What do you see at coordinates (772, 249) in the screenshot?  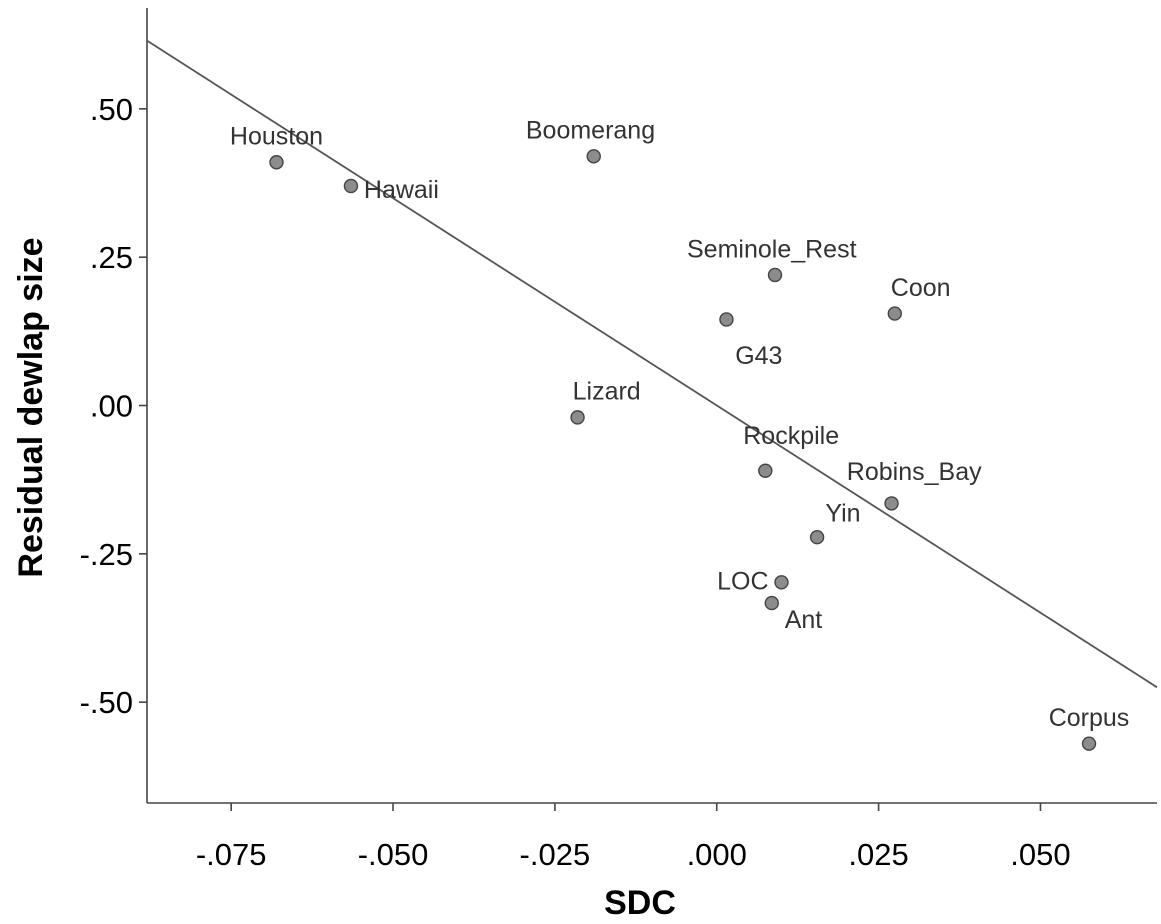 I see `point-label-seminole-rest: Seminole_Rest` at bounding box center [772, 249].